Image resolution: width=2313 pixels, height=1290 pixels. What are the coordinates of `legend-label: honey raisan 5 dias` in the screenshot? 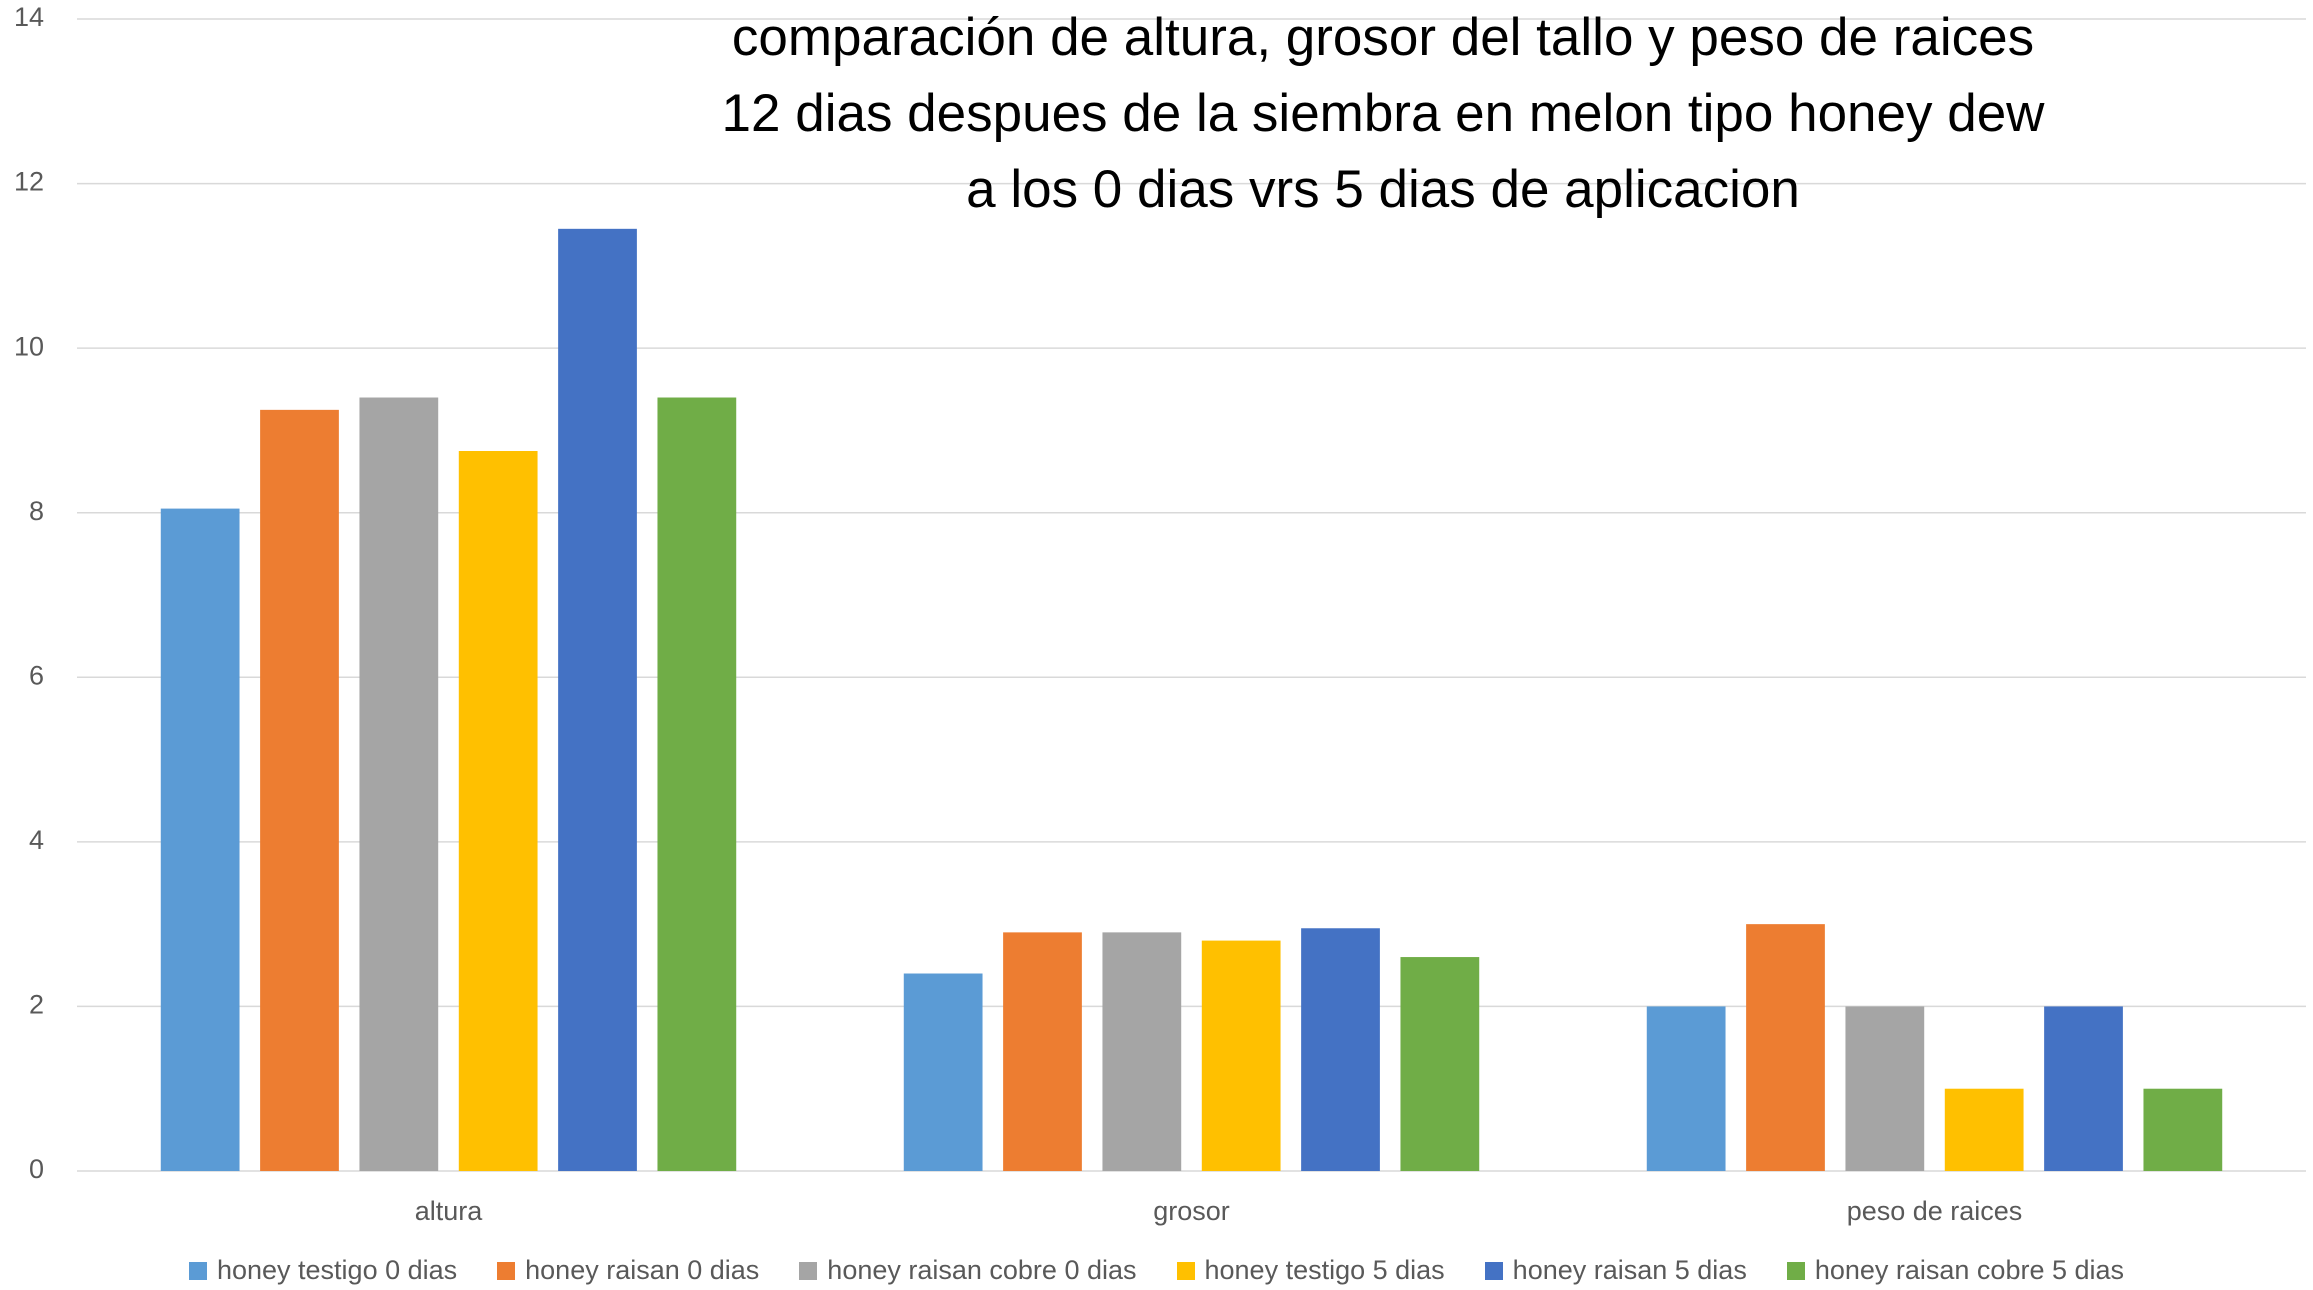 It's located at (1629, 1270).